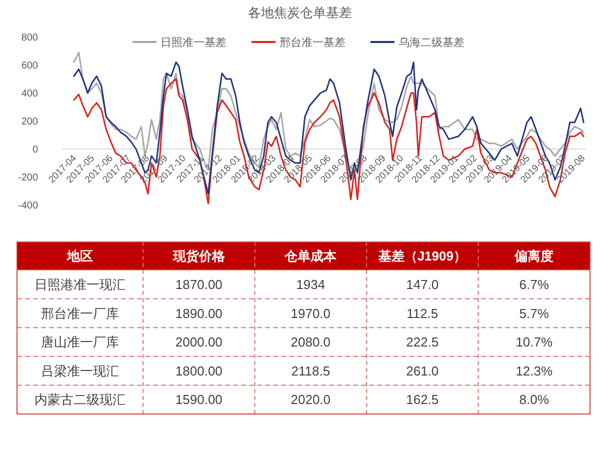 This screenshot has height=450, width=600. What do you see at coordinates (80, 256) in the screenshot?
I see `text: 地区` at bounding box center [80, 256].